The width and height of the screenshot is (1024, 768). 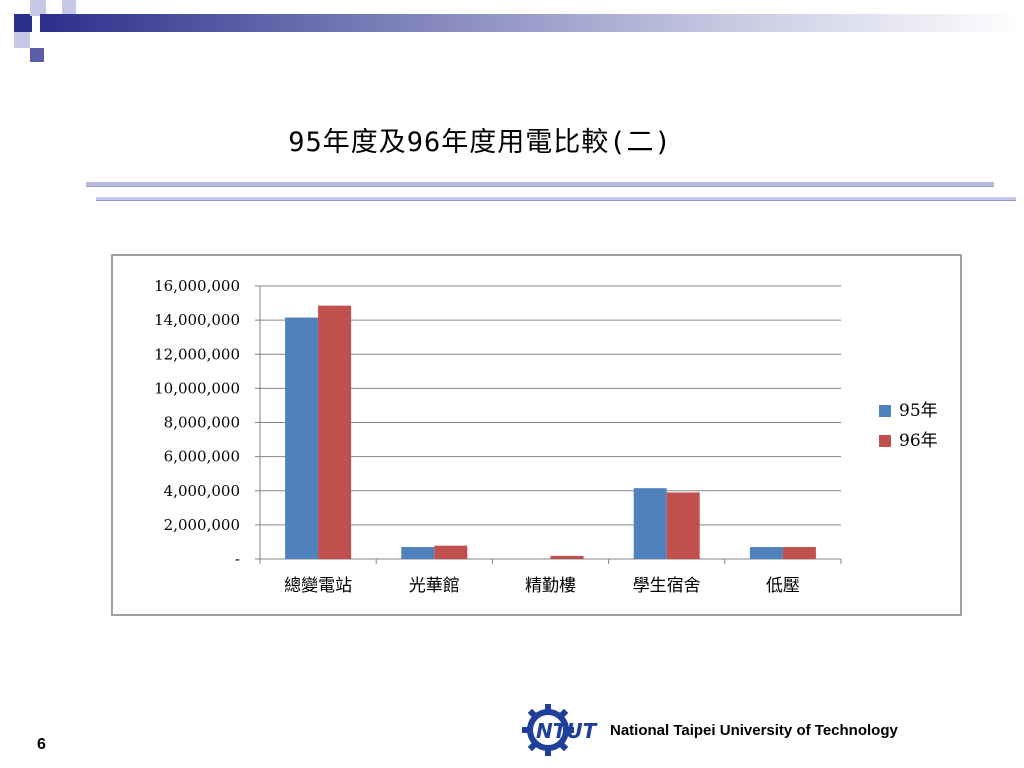 I want to click on legend-label: 96年, so click(x=918, y=441).